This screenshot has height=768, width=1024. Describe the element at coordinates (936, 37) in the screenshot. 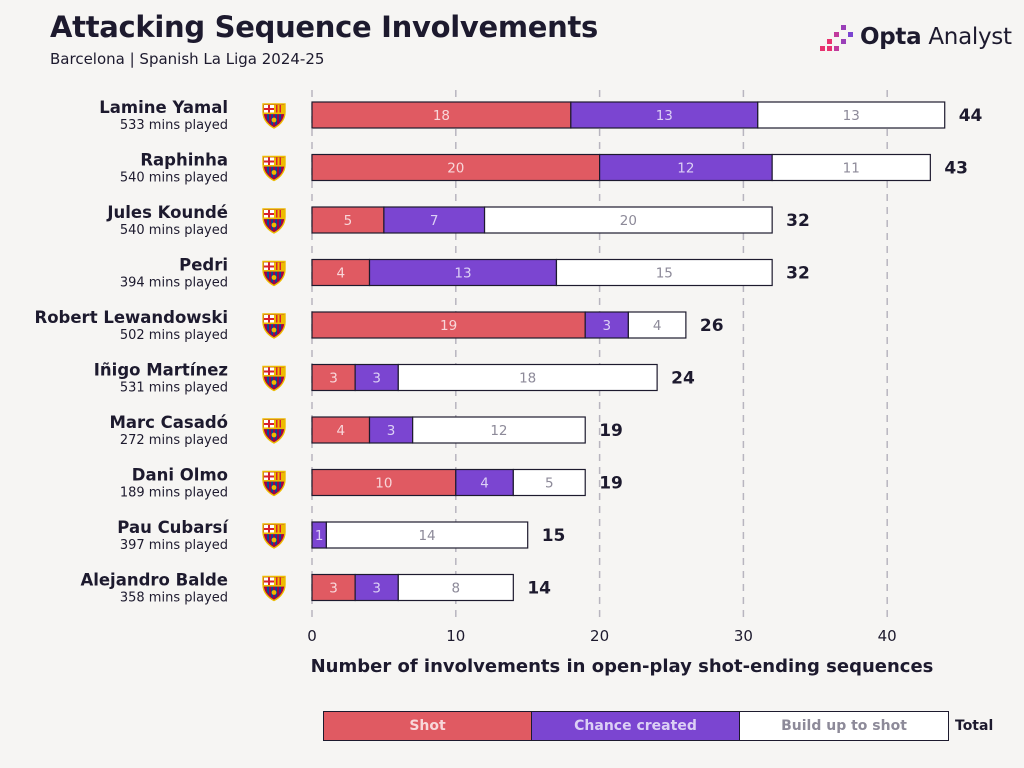

I see `brand-text: Opta Analyst` at that location.